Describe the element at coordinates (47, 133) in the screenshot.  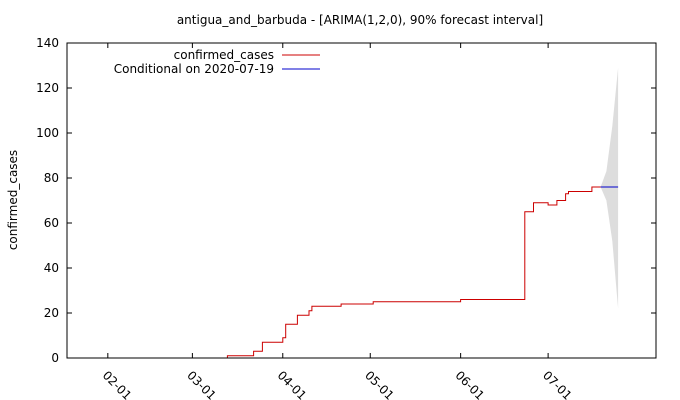
I see `y-tick-label: 100` at that location.